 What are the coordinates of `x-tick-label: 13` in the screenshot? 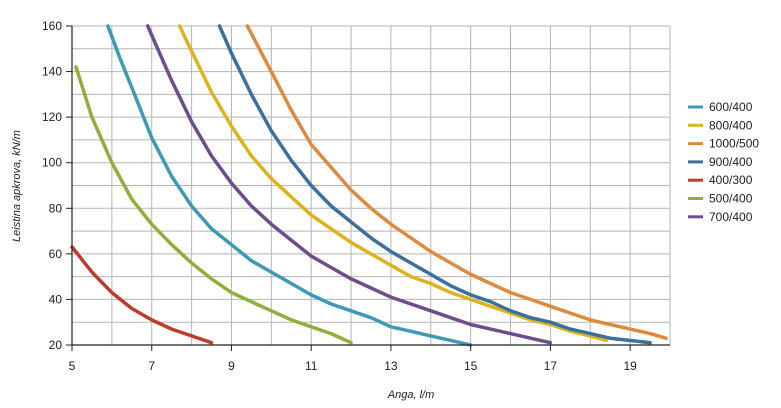 It's located at (391, 366).